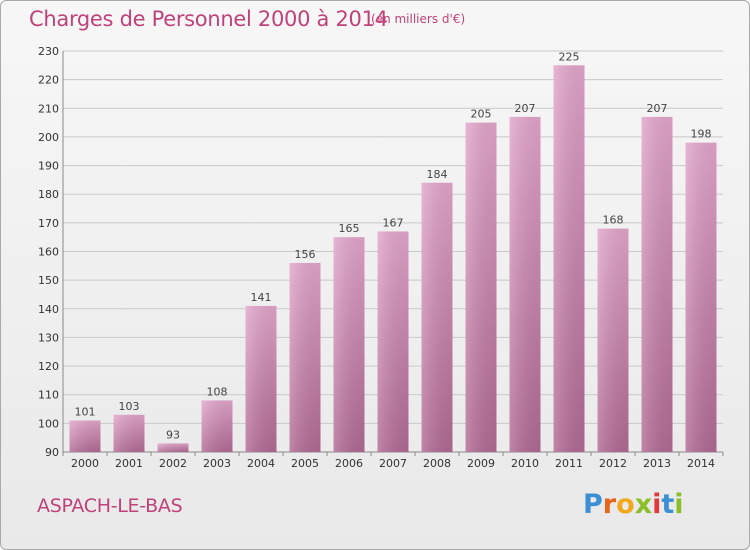 The height and width of the screenshot is (550, 750). I want to click on x-tick-label: 2002, so click(173, 463).